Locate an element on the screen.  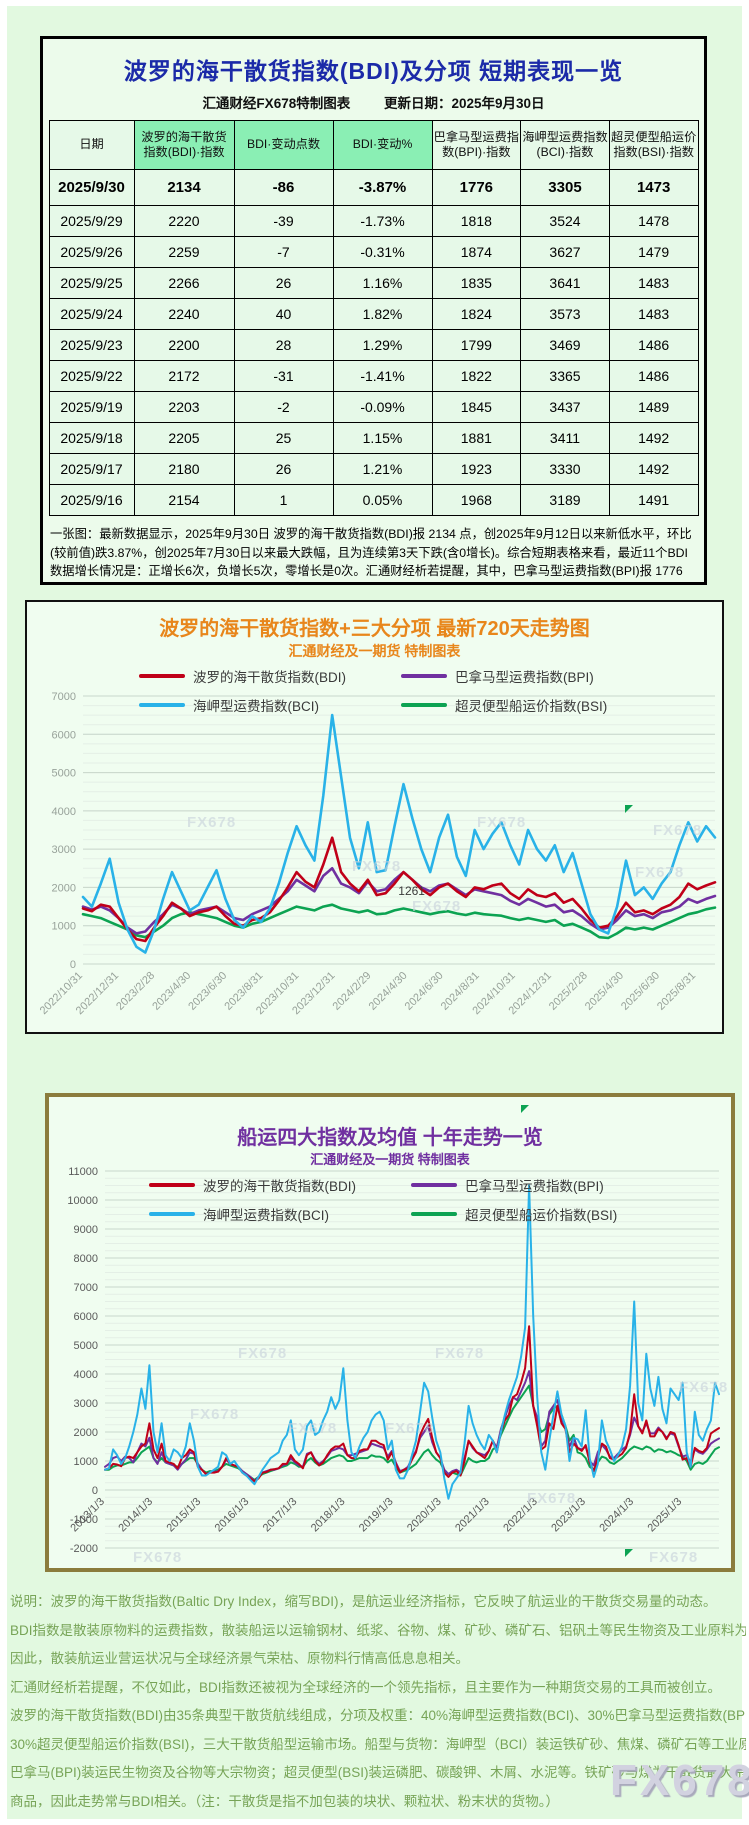
table-cell: 1881 is located at coordinates (476, 438).